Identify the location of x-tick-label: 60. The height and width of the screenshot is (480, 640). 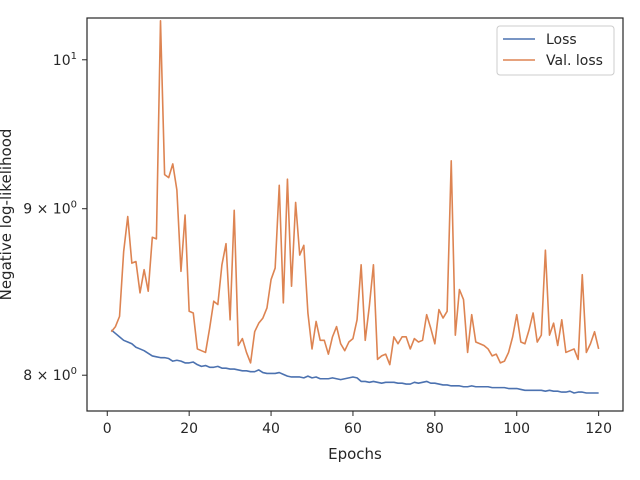
(353, 429).